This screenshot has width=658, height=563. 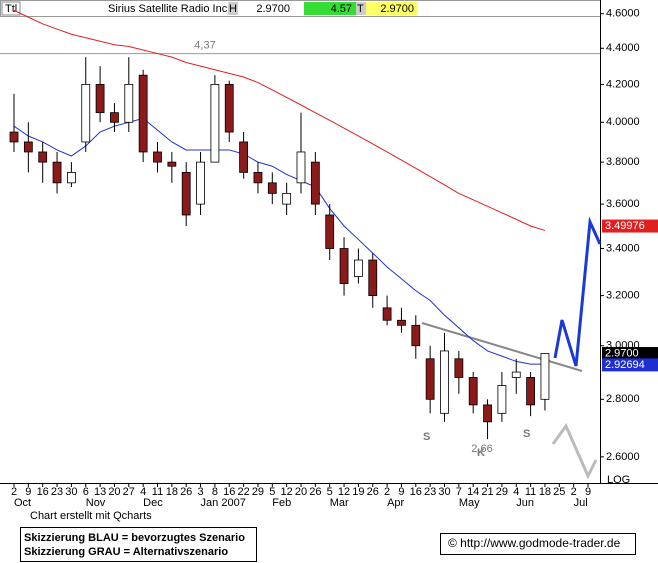 I want to click on x-tick-label: 4, so click(x=143, y=492).